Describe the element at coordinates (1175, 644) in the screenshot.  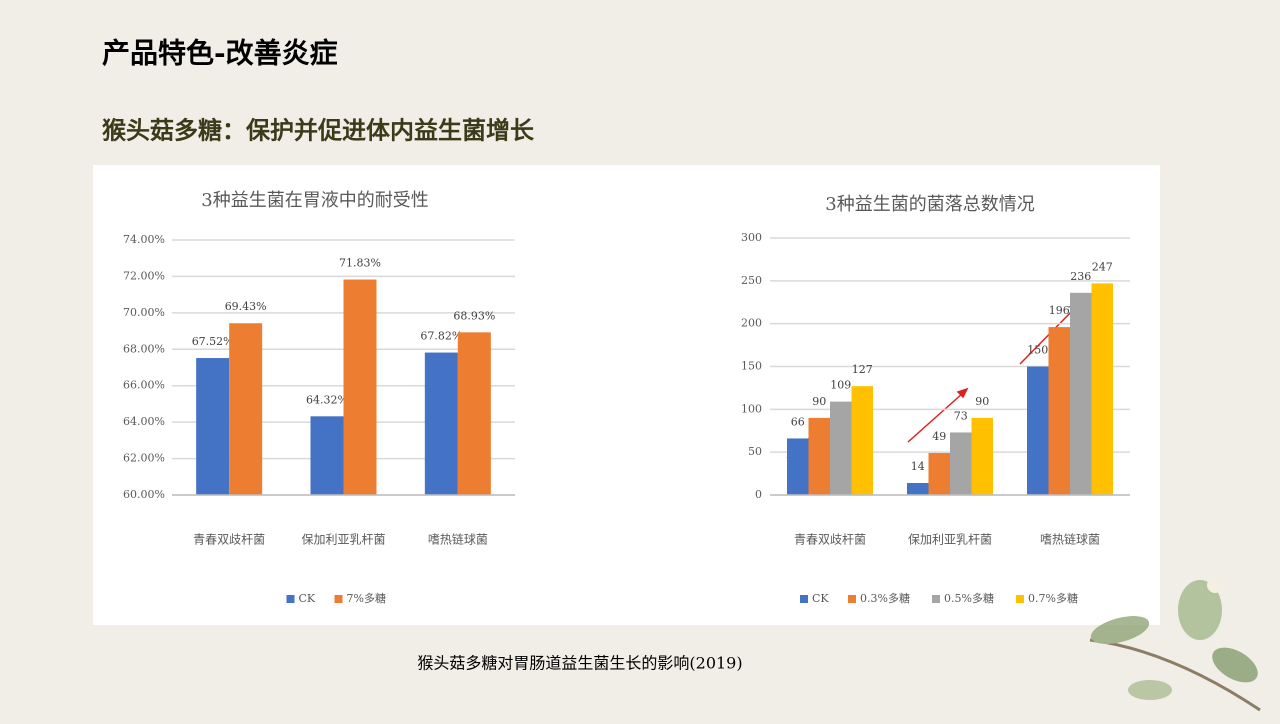
I see `decoration` at that location.